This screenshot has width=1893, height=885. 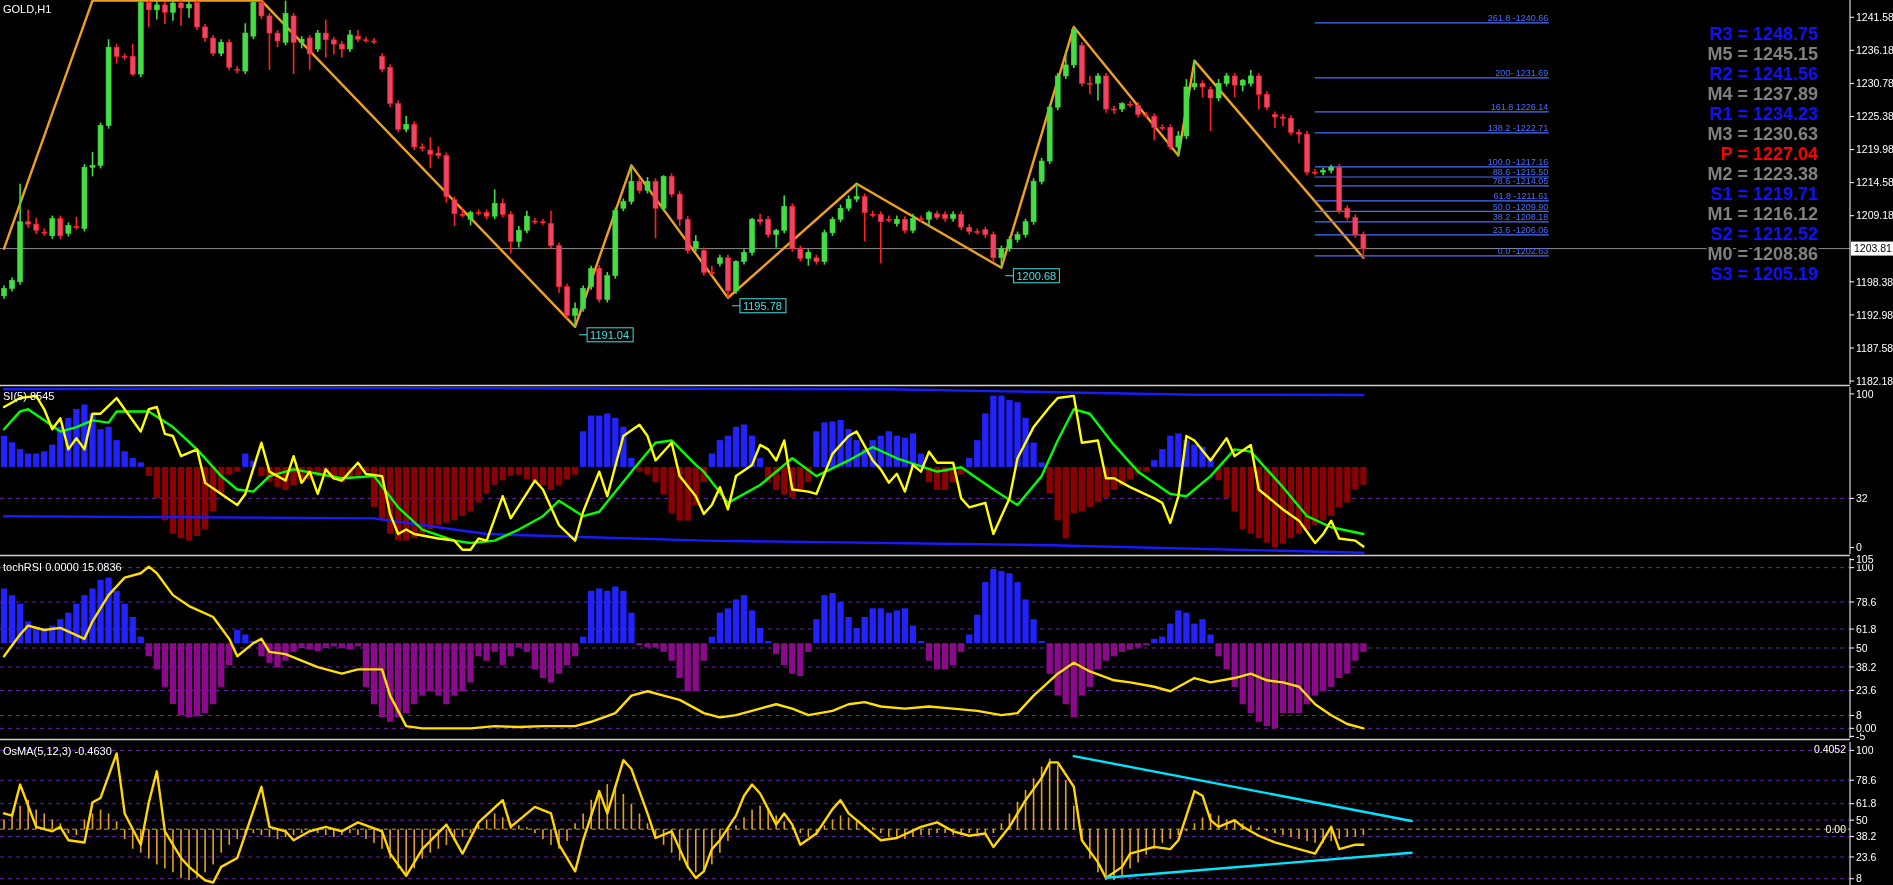 I want to click on series-label: 78.6 -1214.05, so click(x=1520, y=181).